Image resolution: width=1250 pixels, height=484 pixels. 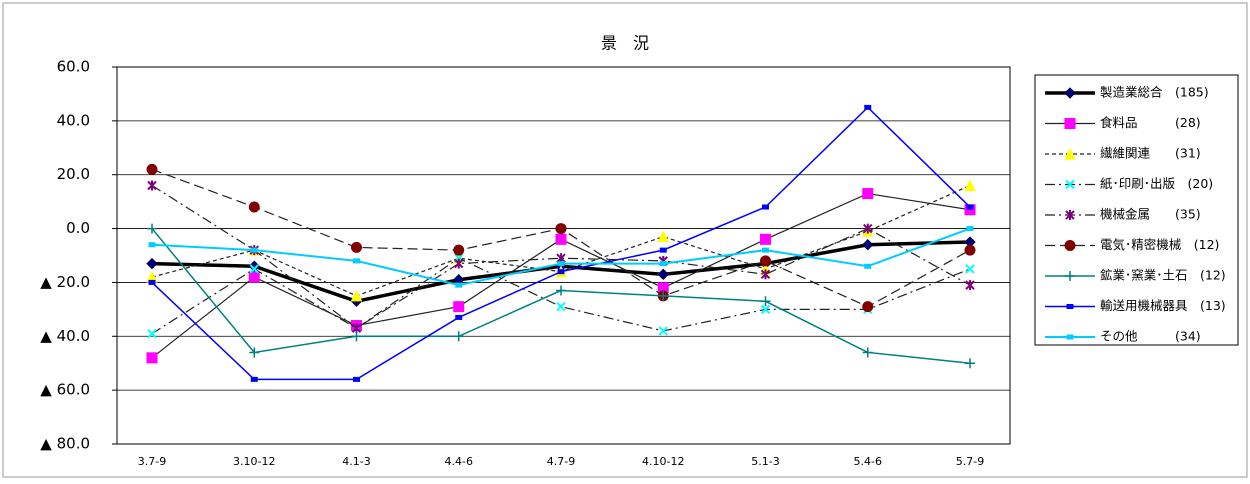 What do you see at coordinates (65, 282) in the screenshot?
I see `y-tick-label: ▲ 20.0` at bounding box center [65, 282].